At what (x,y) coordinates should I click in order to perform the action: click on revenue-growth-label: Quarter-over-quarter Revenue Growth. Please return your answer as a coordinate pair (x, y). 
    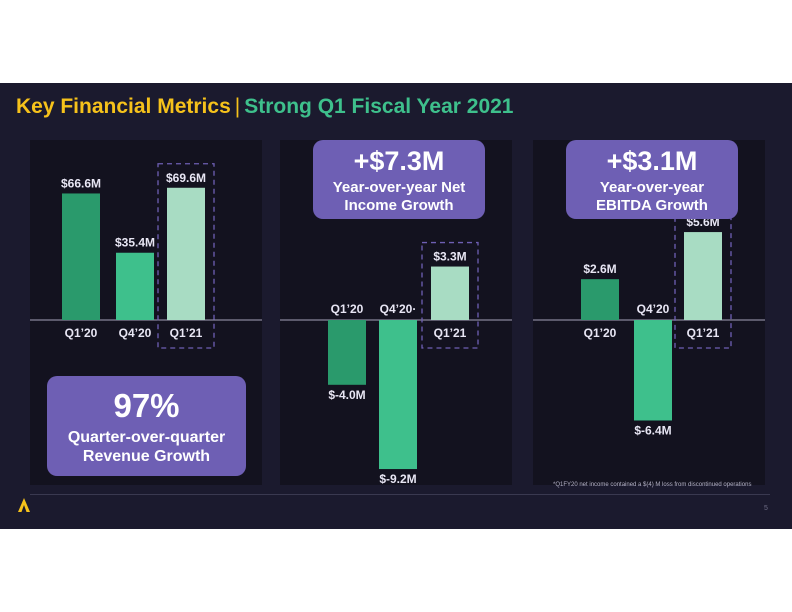
    Looking at the image, I should click on (146, 447).